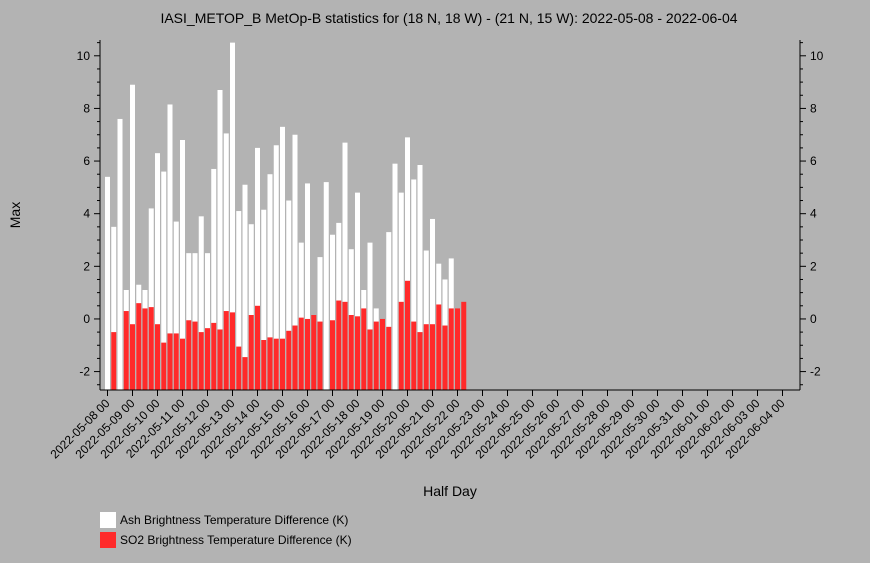 This screenshot has height=563, width=870. Describe the element at coordinates (108, 540) in the screenshot. I see `legend-swatch-so2` at that location.